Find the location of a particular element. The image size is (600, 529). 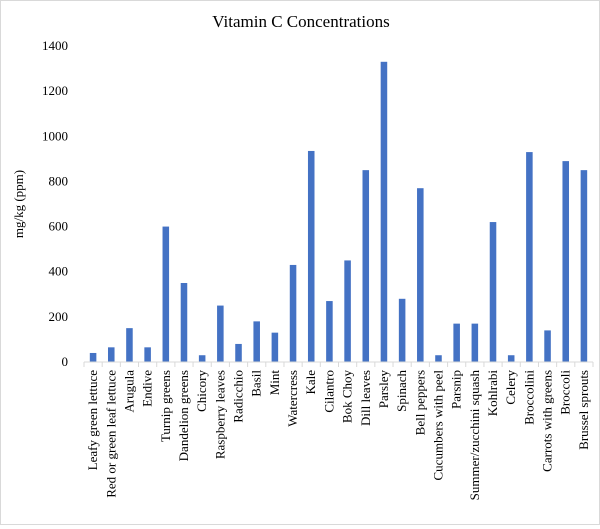

x-category-label: Arugula is located at coordinates (128, 391).